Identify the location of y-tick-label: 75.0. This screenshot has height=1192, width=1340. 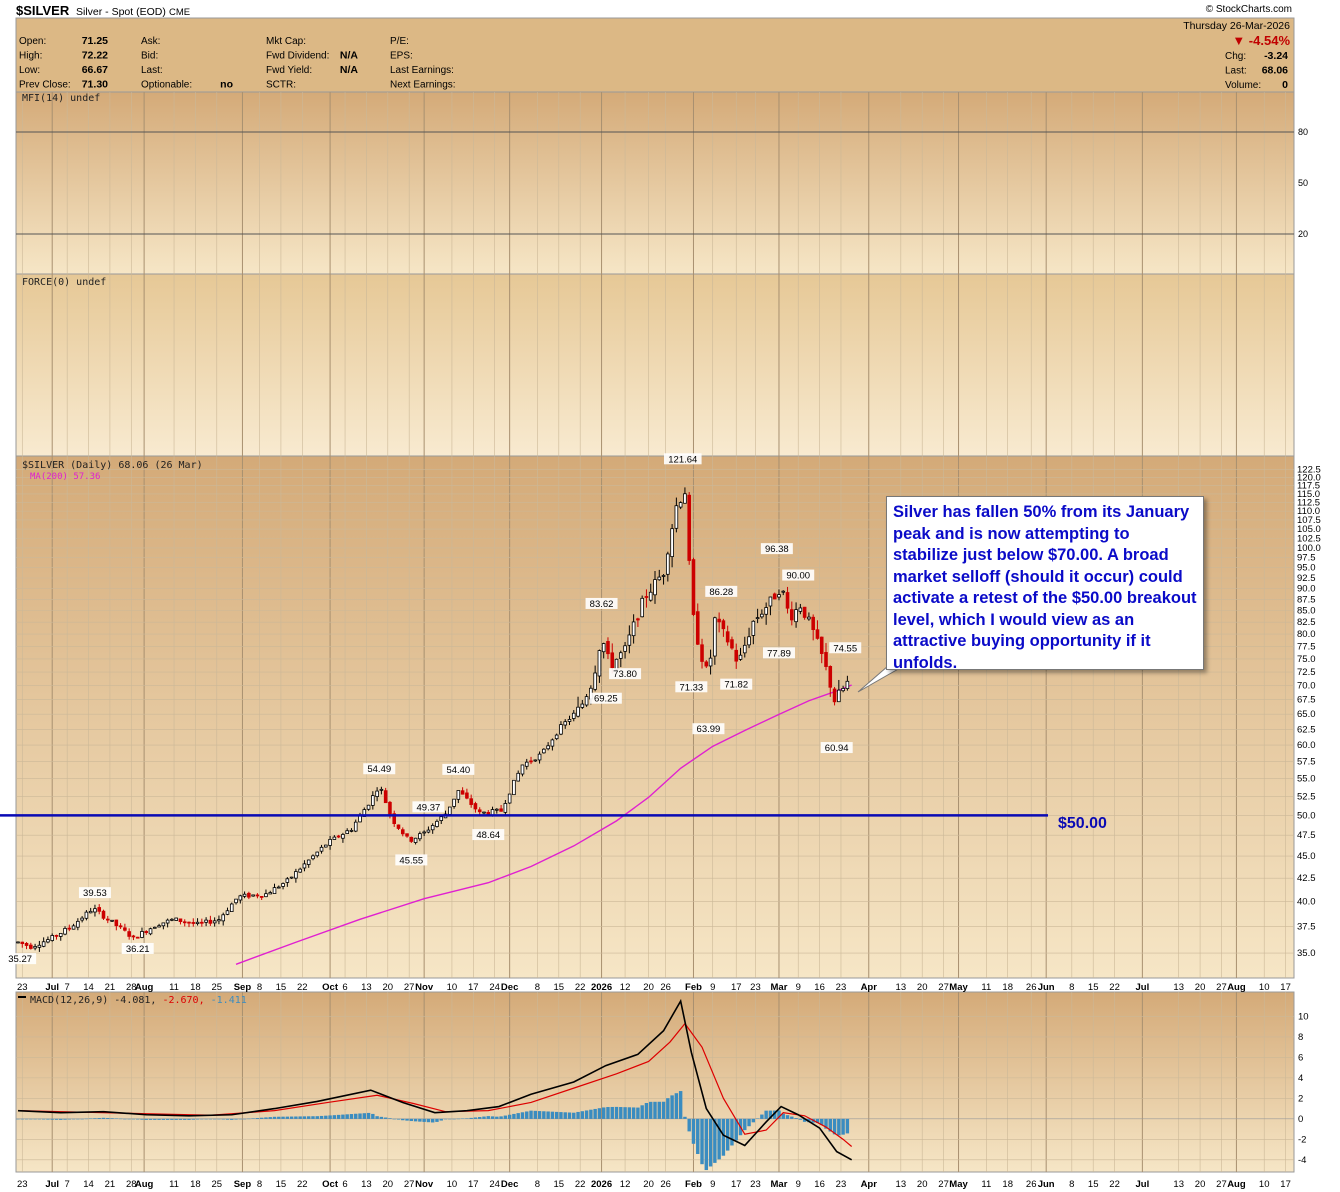
(1306, 659).